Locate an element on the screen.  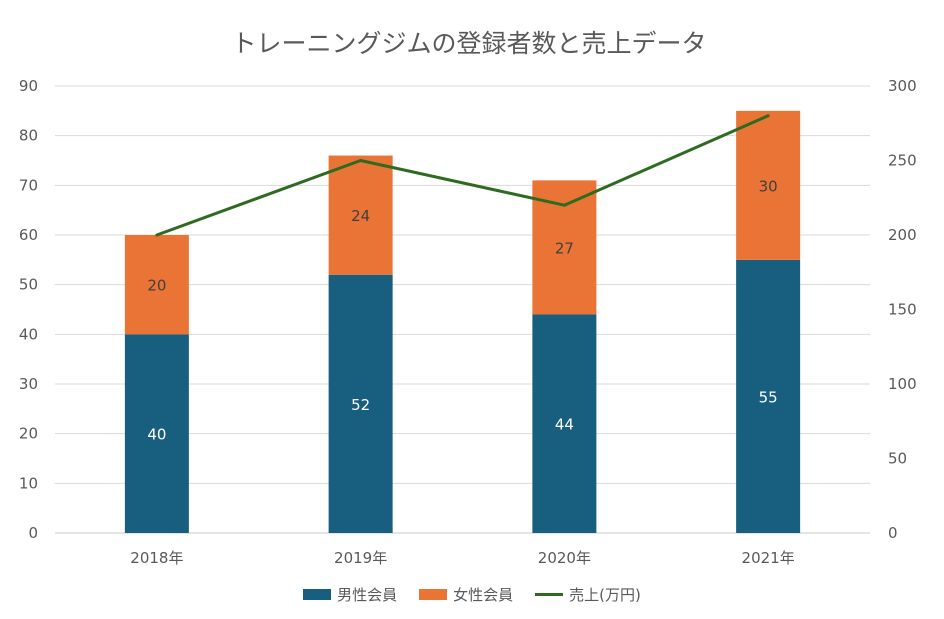
left-tick-label: 60 is located at coordinates (28, 235).